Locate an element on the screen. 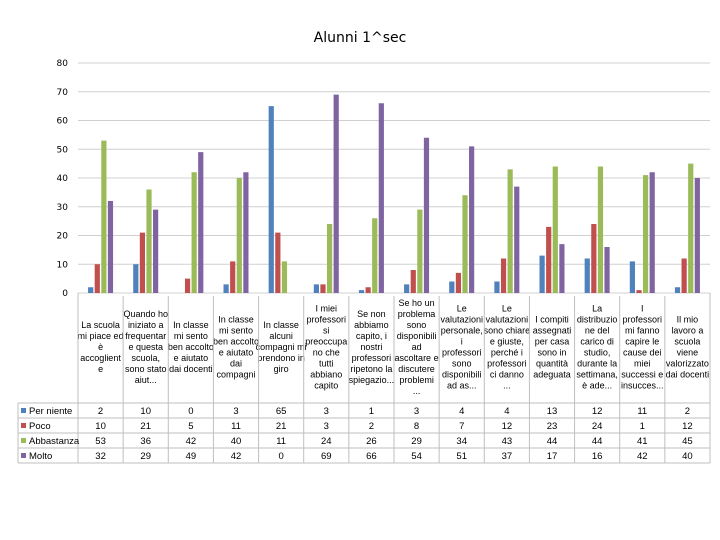  category-label-line: I is located at coordinates (642, 309).